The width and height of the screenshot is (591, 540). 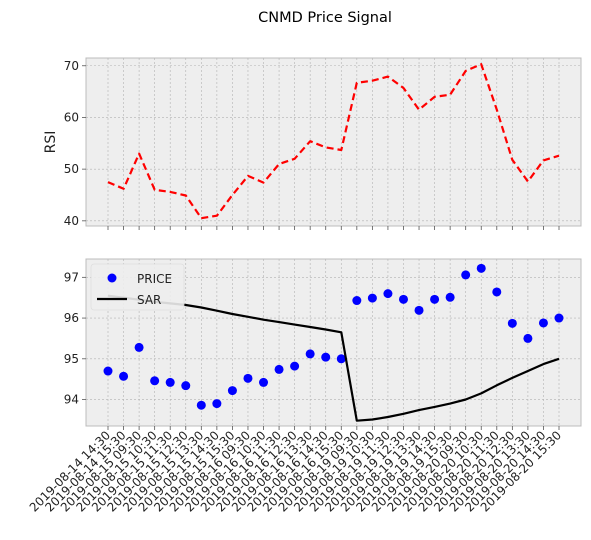 What do you see at coordinates (137, 287) in the screenshot?
I see `legend: PRICE SAR` at bounding box center [137, 287].